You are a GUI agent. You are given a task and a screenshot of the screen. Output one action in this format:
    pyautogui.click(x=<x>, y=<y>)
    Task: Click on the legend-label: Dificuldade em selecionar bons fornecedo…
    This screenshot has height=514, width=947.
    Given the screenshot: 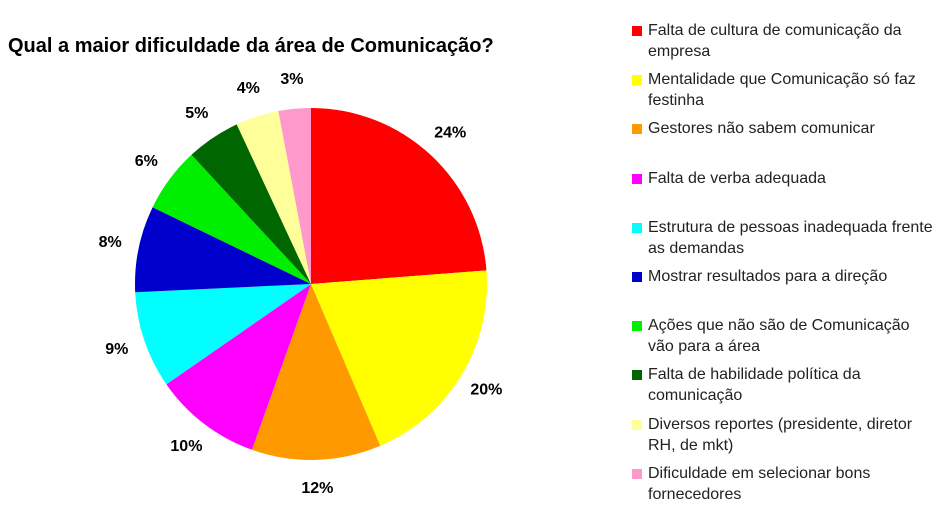 What is the action you would take?
    pyautogui.click(x=759, y=483)
    